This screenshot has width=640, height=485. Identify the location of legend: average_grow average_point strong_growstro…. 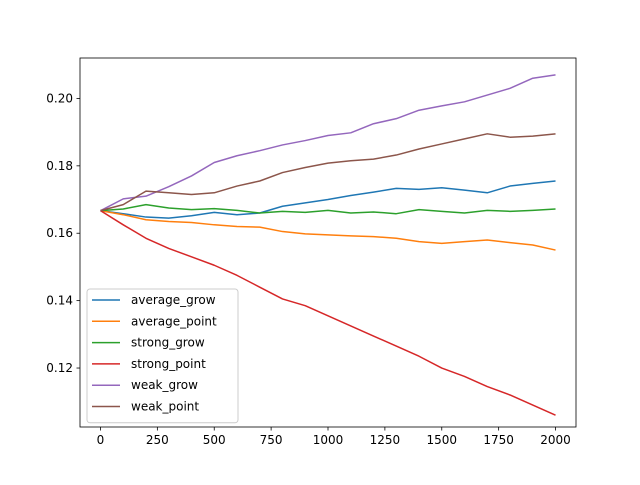
(162, 356).